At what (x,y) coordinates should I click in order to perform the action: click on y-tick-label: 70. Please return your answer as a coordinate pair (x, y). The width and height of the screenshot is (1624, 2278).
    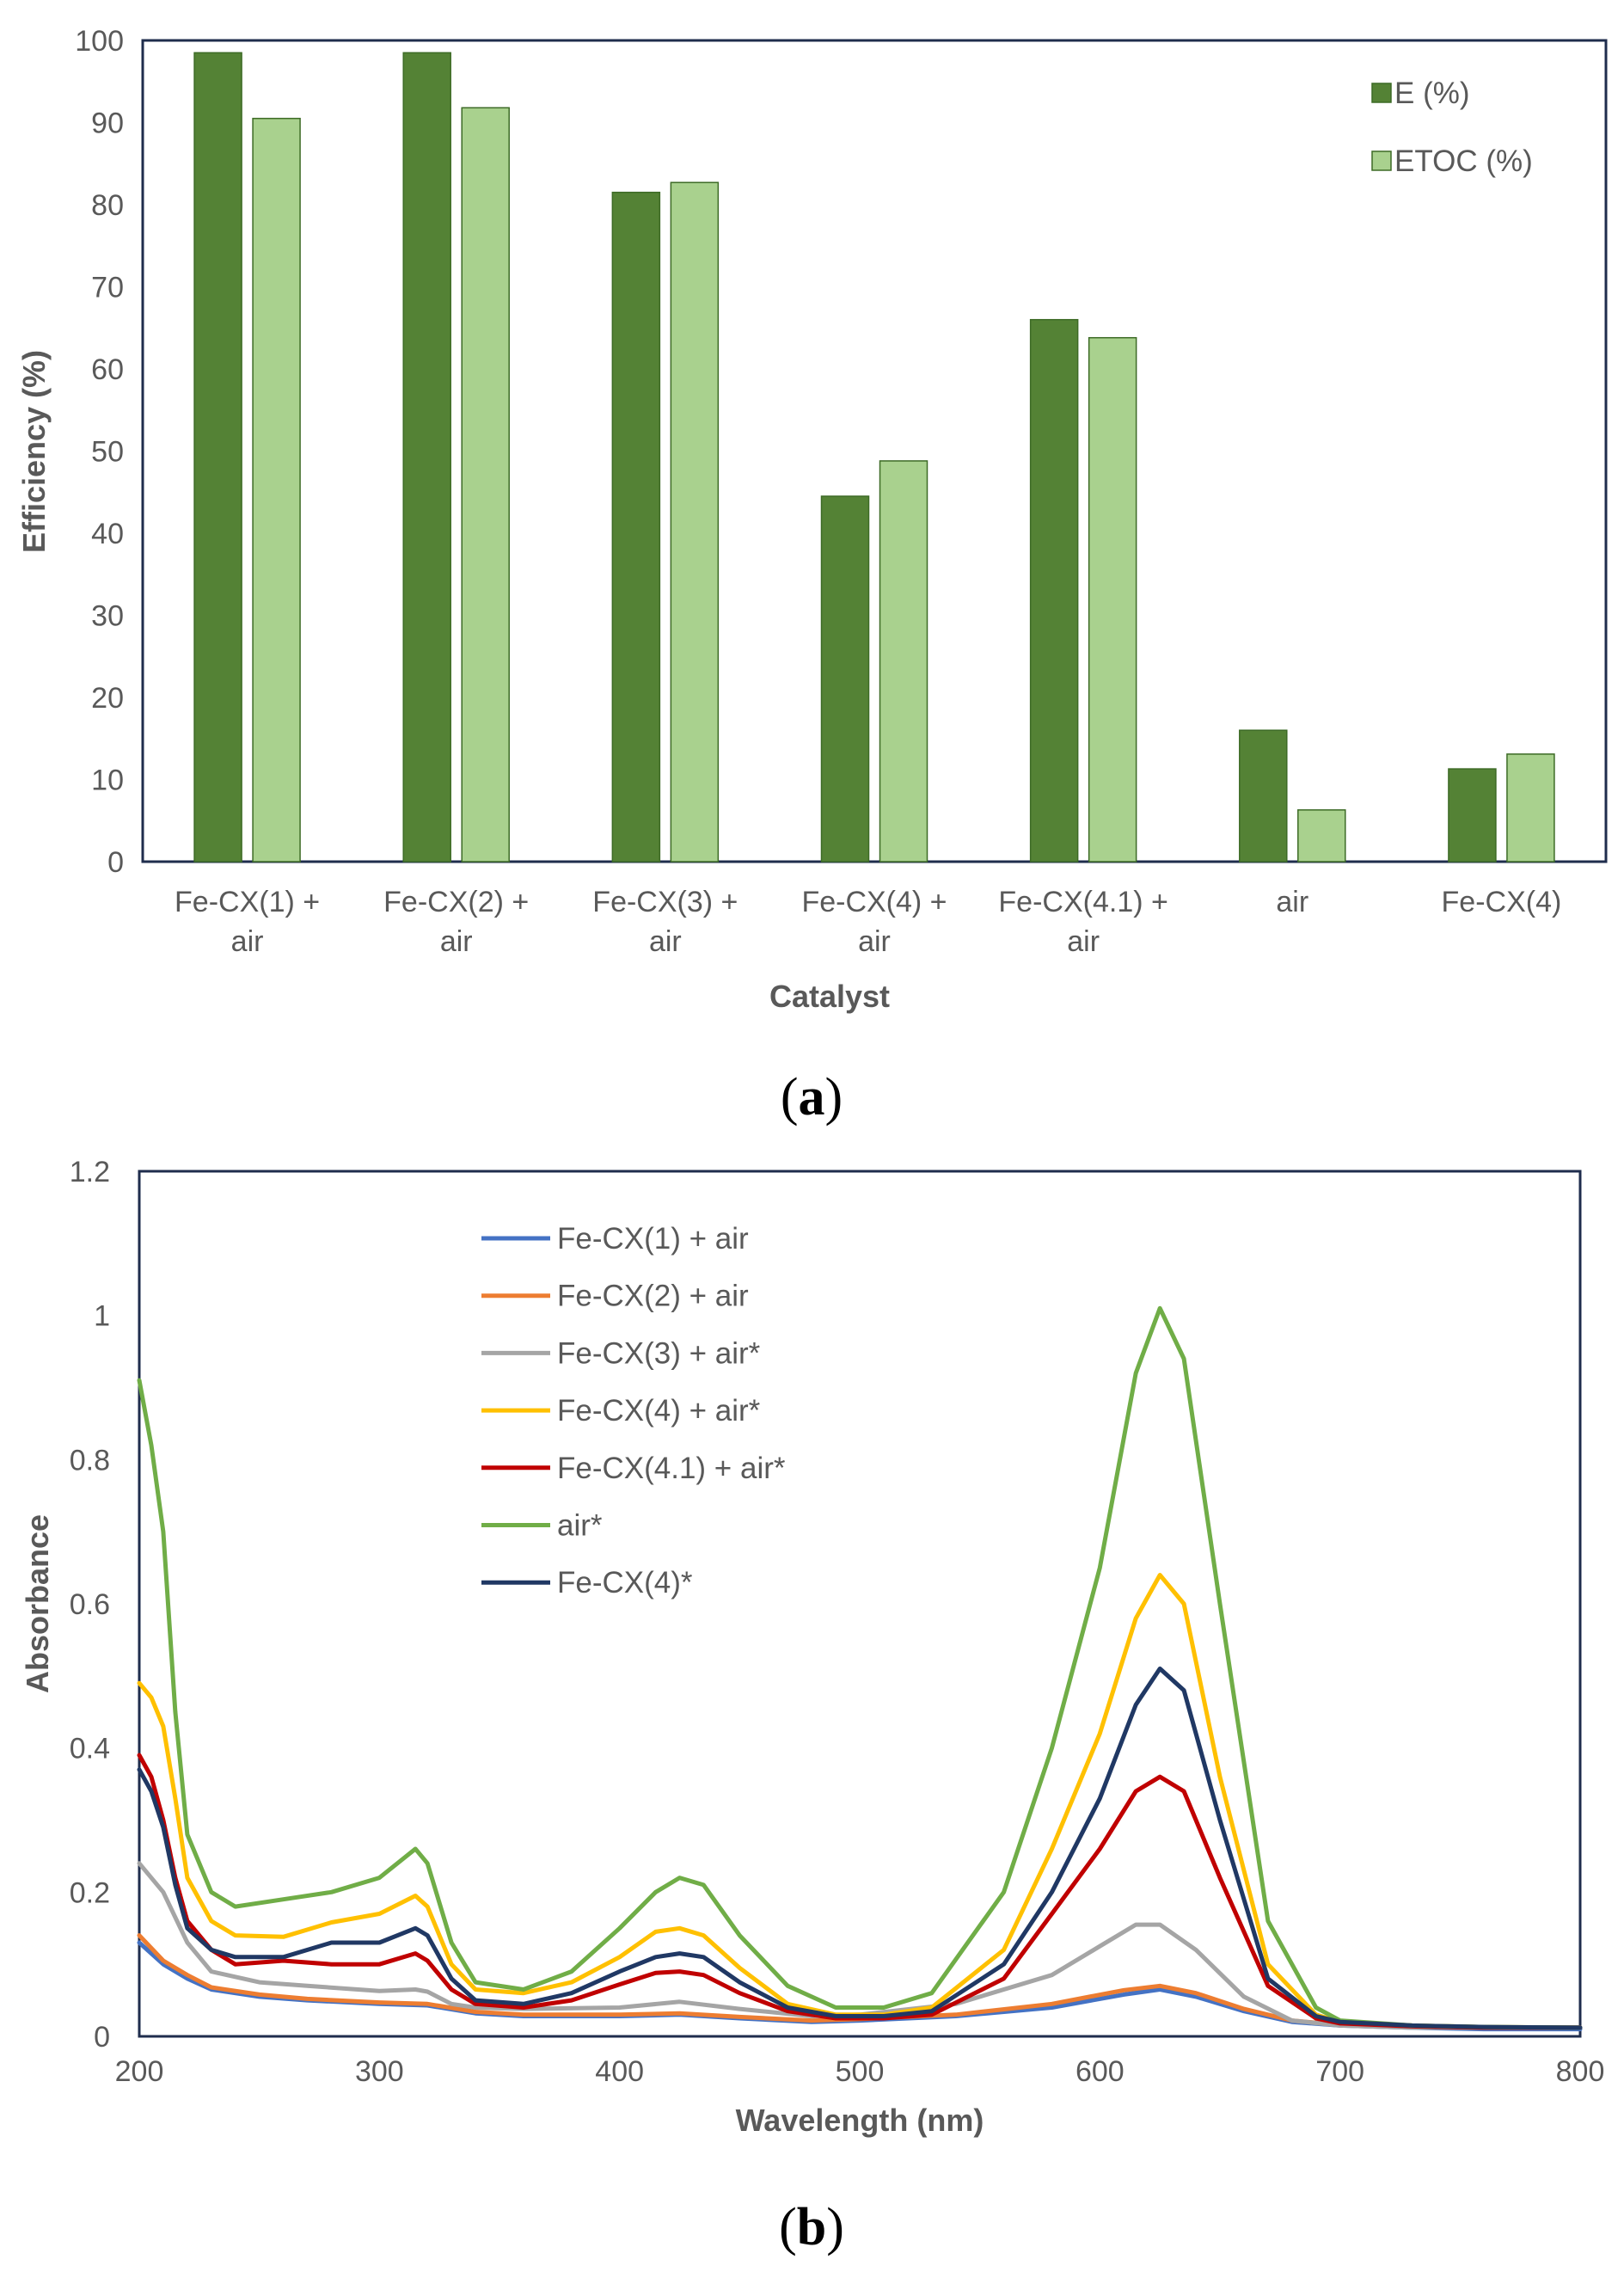
    Looking at the image, I should click on (107, 288).